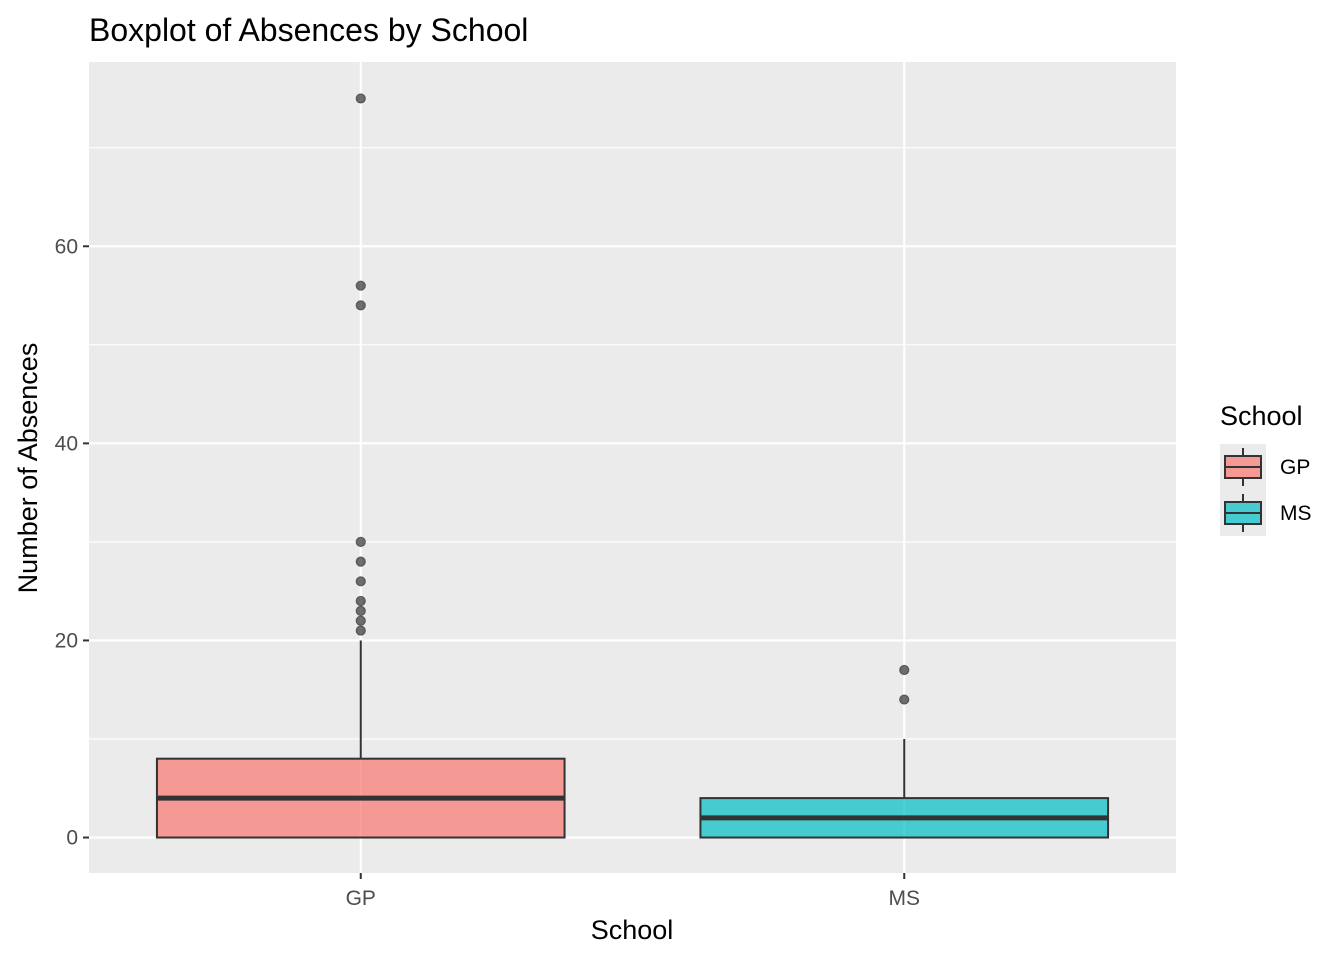 This screenshot has height=960, width=1344. Describe the element at coordinates (66, 246) in the screenshot. I see `y-tick-label: 60` at that location.